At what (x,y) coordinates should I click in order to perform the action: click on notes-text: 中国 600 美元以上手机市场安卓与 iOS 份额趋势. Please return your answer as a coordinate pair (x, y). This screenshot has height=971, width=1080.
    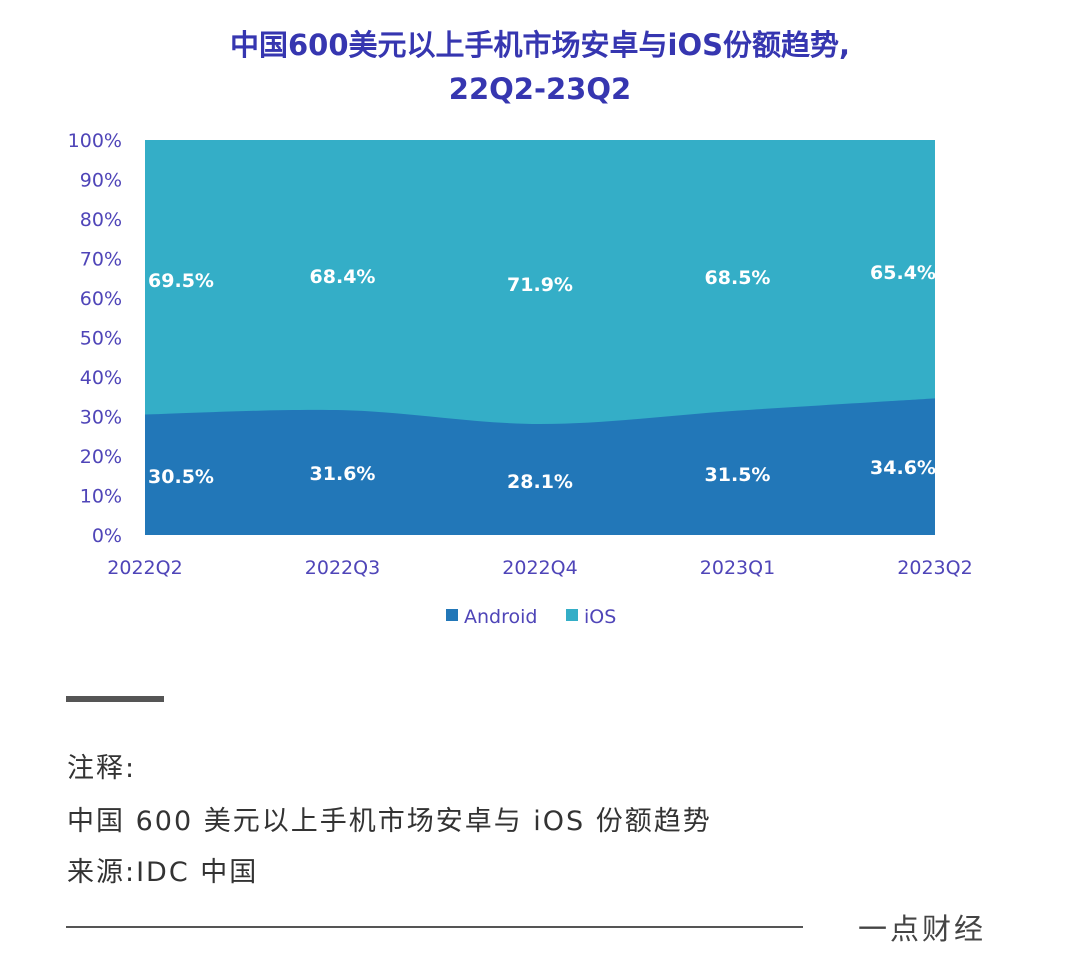
    Looking at the image, I should click on (389, 821).